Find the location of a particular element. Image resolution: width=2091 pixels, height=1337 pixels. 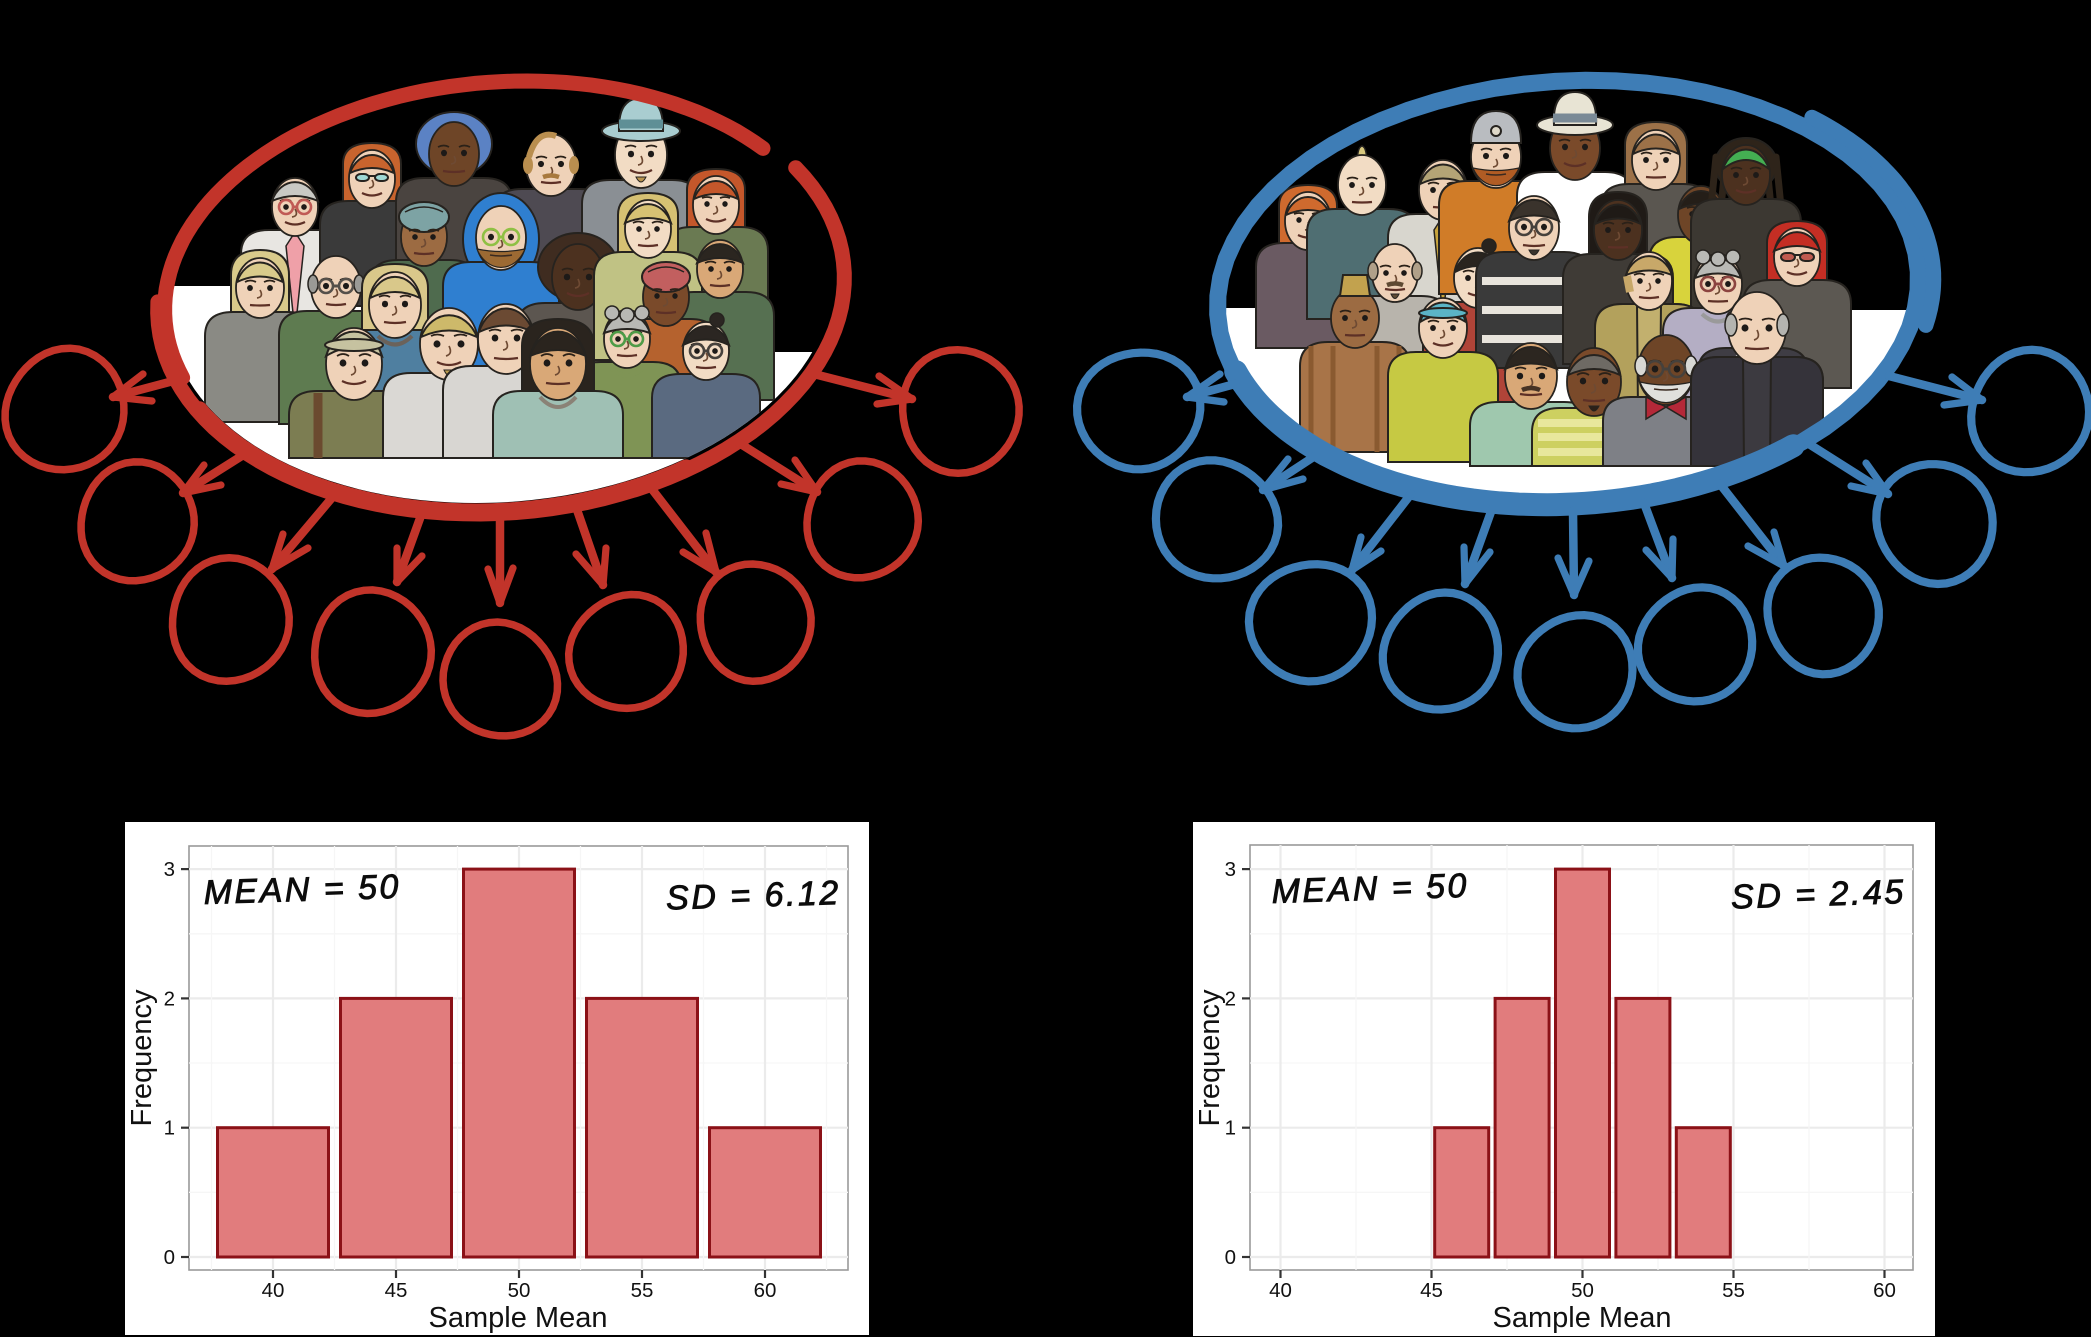

svg-text: SD = 6.12 is located at coordinates (753, 895).